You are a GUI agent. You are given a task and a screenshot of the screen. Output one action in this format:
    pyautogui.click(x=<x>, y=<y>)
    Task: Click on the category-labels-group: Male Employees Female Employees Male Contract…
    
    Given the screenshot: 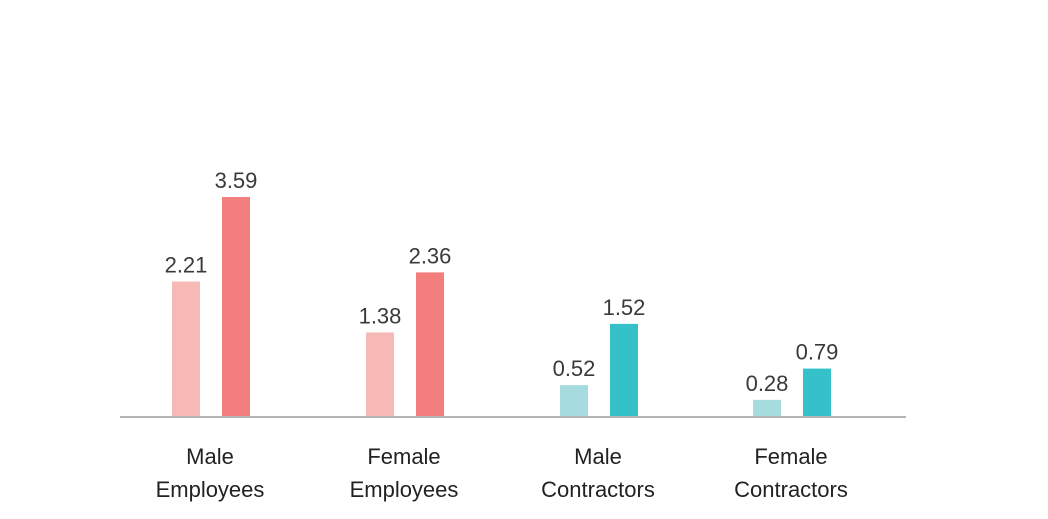 What is the action you would take?
    pyautogui.click(x=502, y=473)
    